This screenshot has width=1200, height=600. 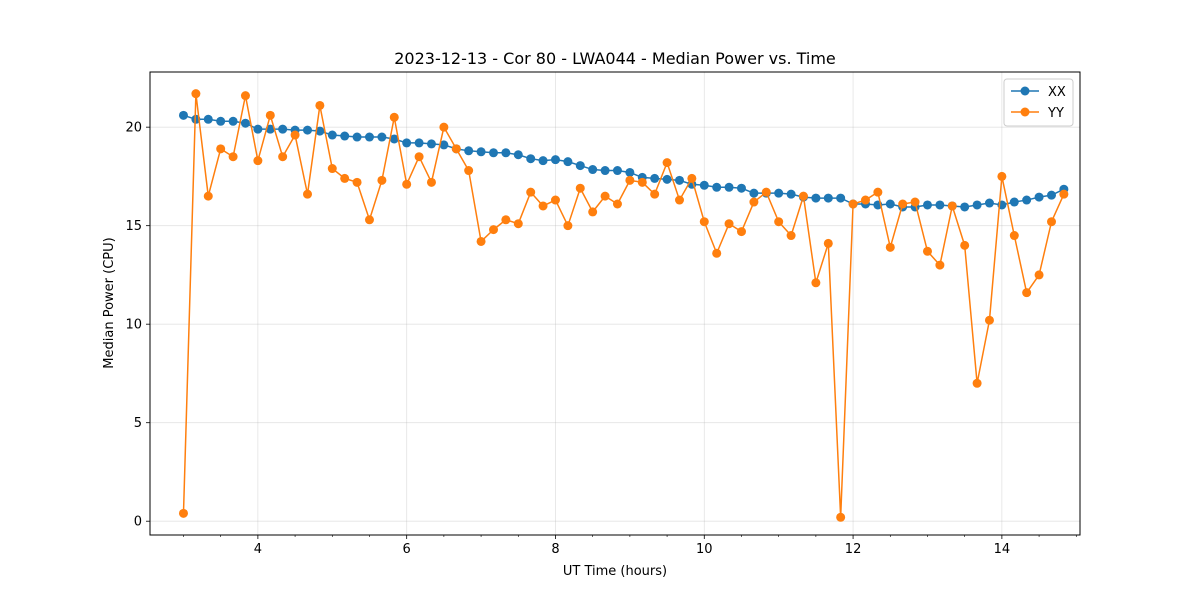 What do you see at coordinates (407, 549) in the screenshot?
I see `x-tick-label: 6` at bounding box center [407, 549].